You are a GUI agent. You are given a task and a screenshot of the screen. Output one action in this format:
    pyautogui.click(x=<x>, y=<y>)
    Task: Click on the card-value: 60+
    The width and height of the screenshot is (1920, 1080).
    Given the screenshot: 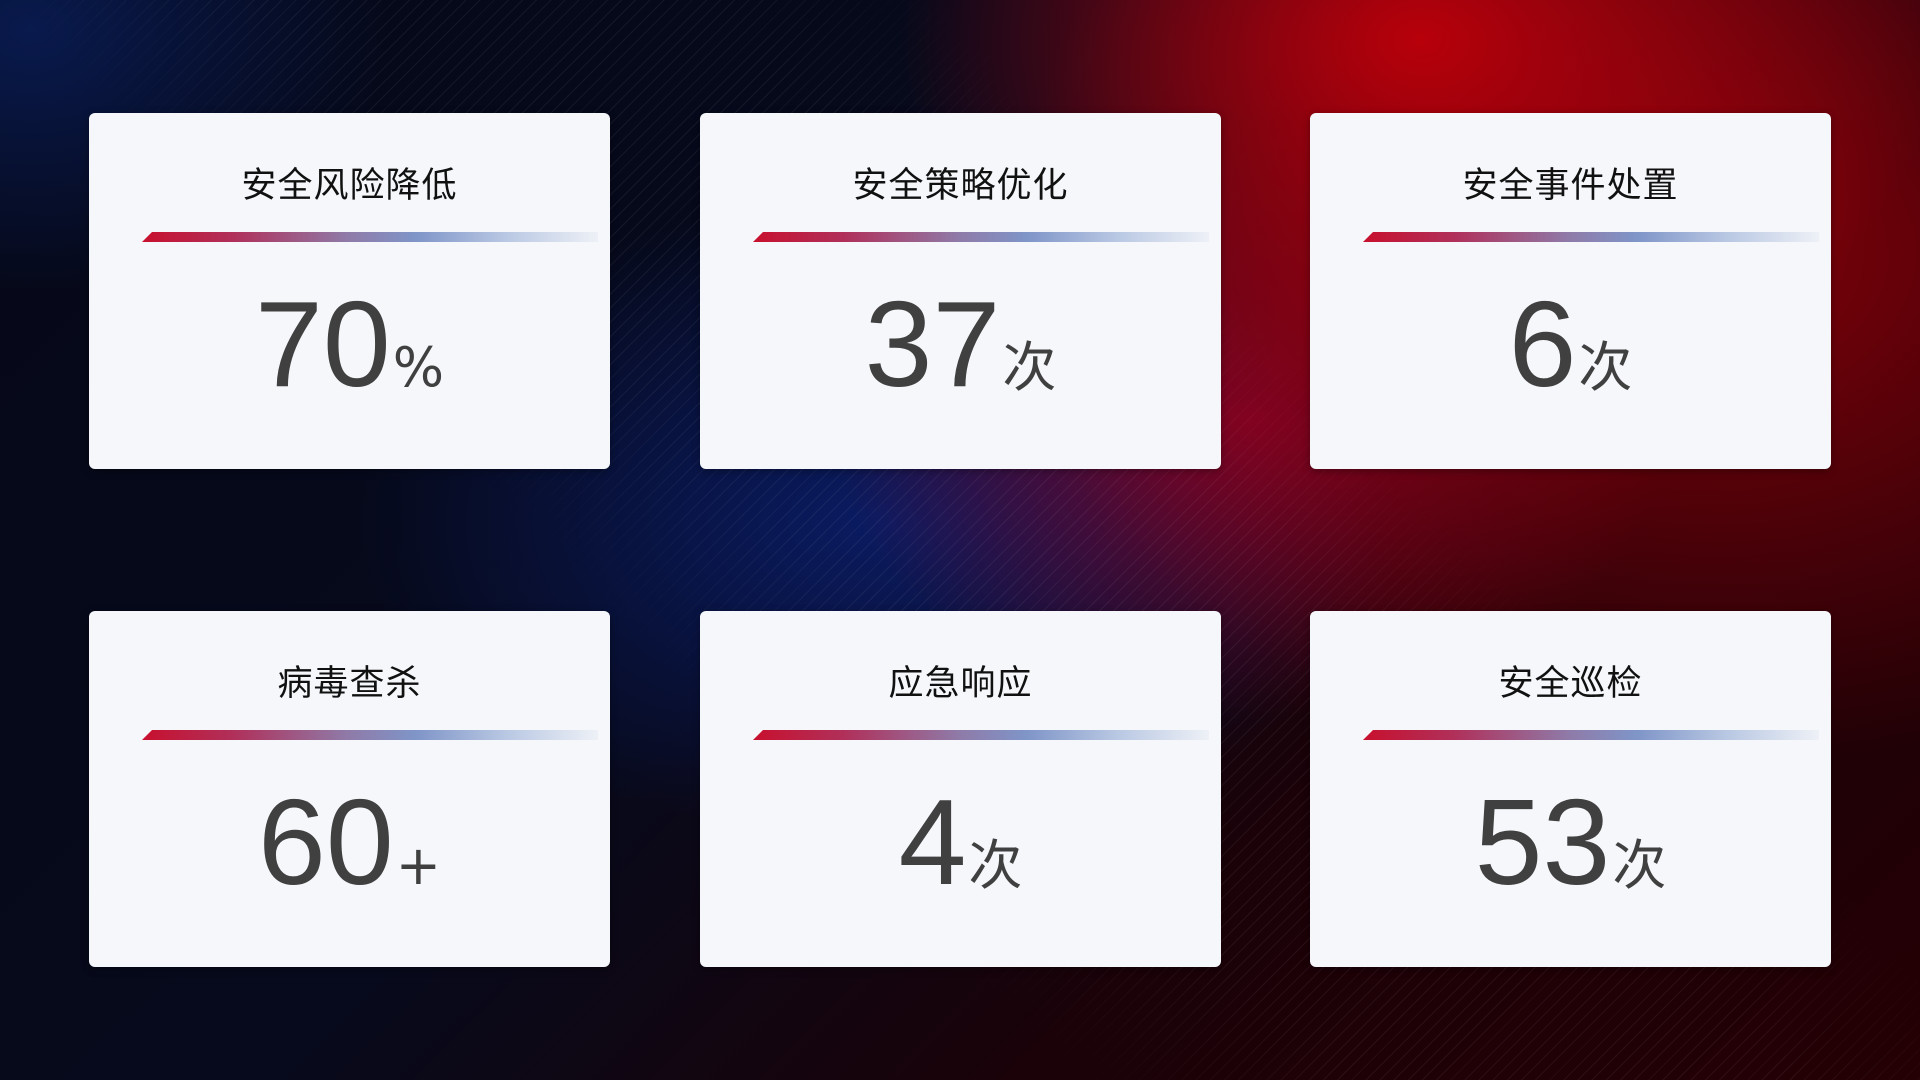 What is the action you would take?
    pyautogui.click(x=349, y=842)
    